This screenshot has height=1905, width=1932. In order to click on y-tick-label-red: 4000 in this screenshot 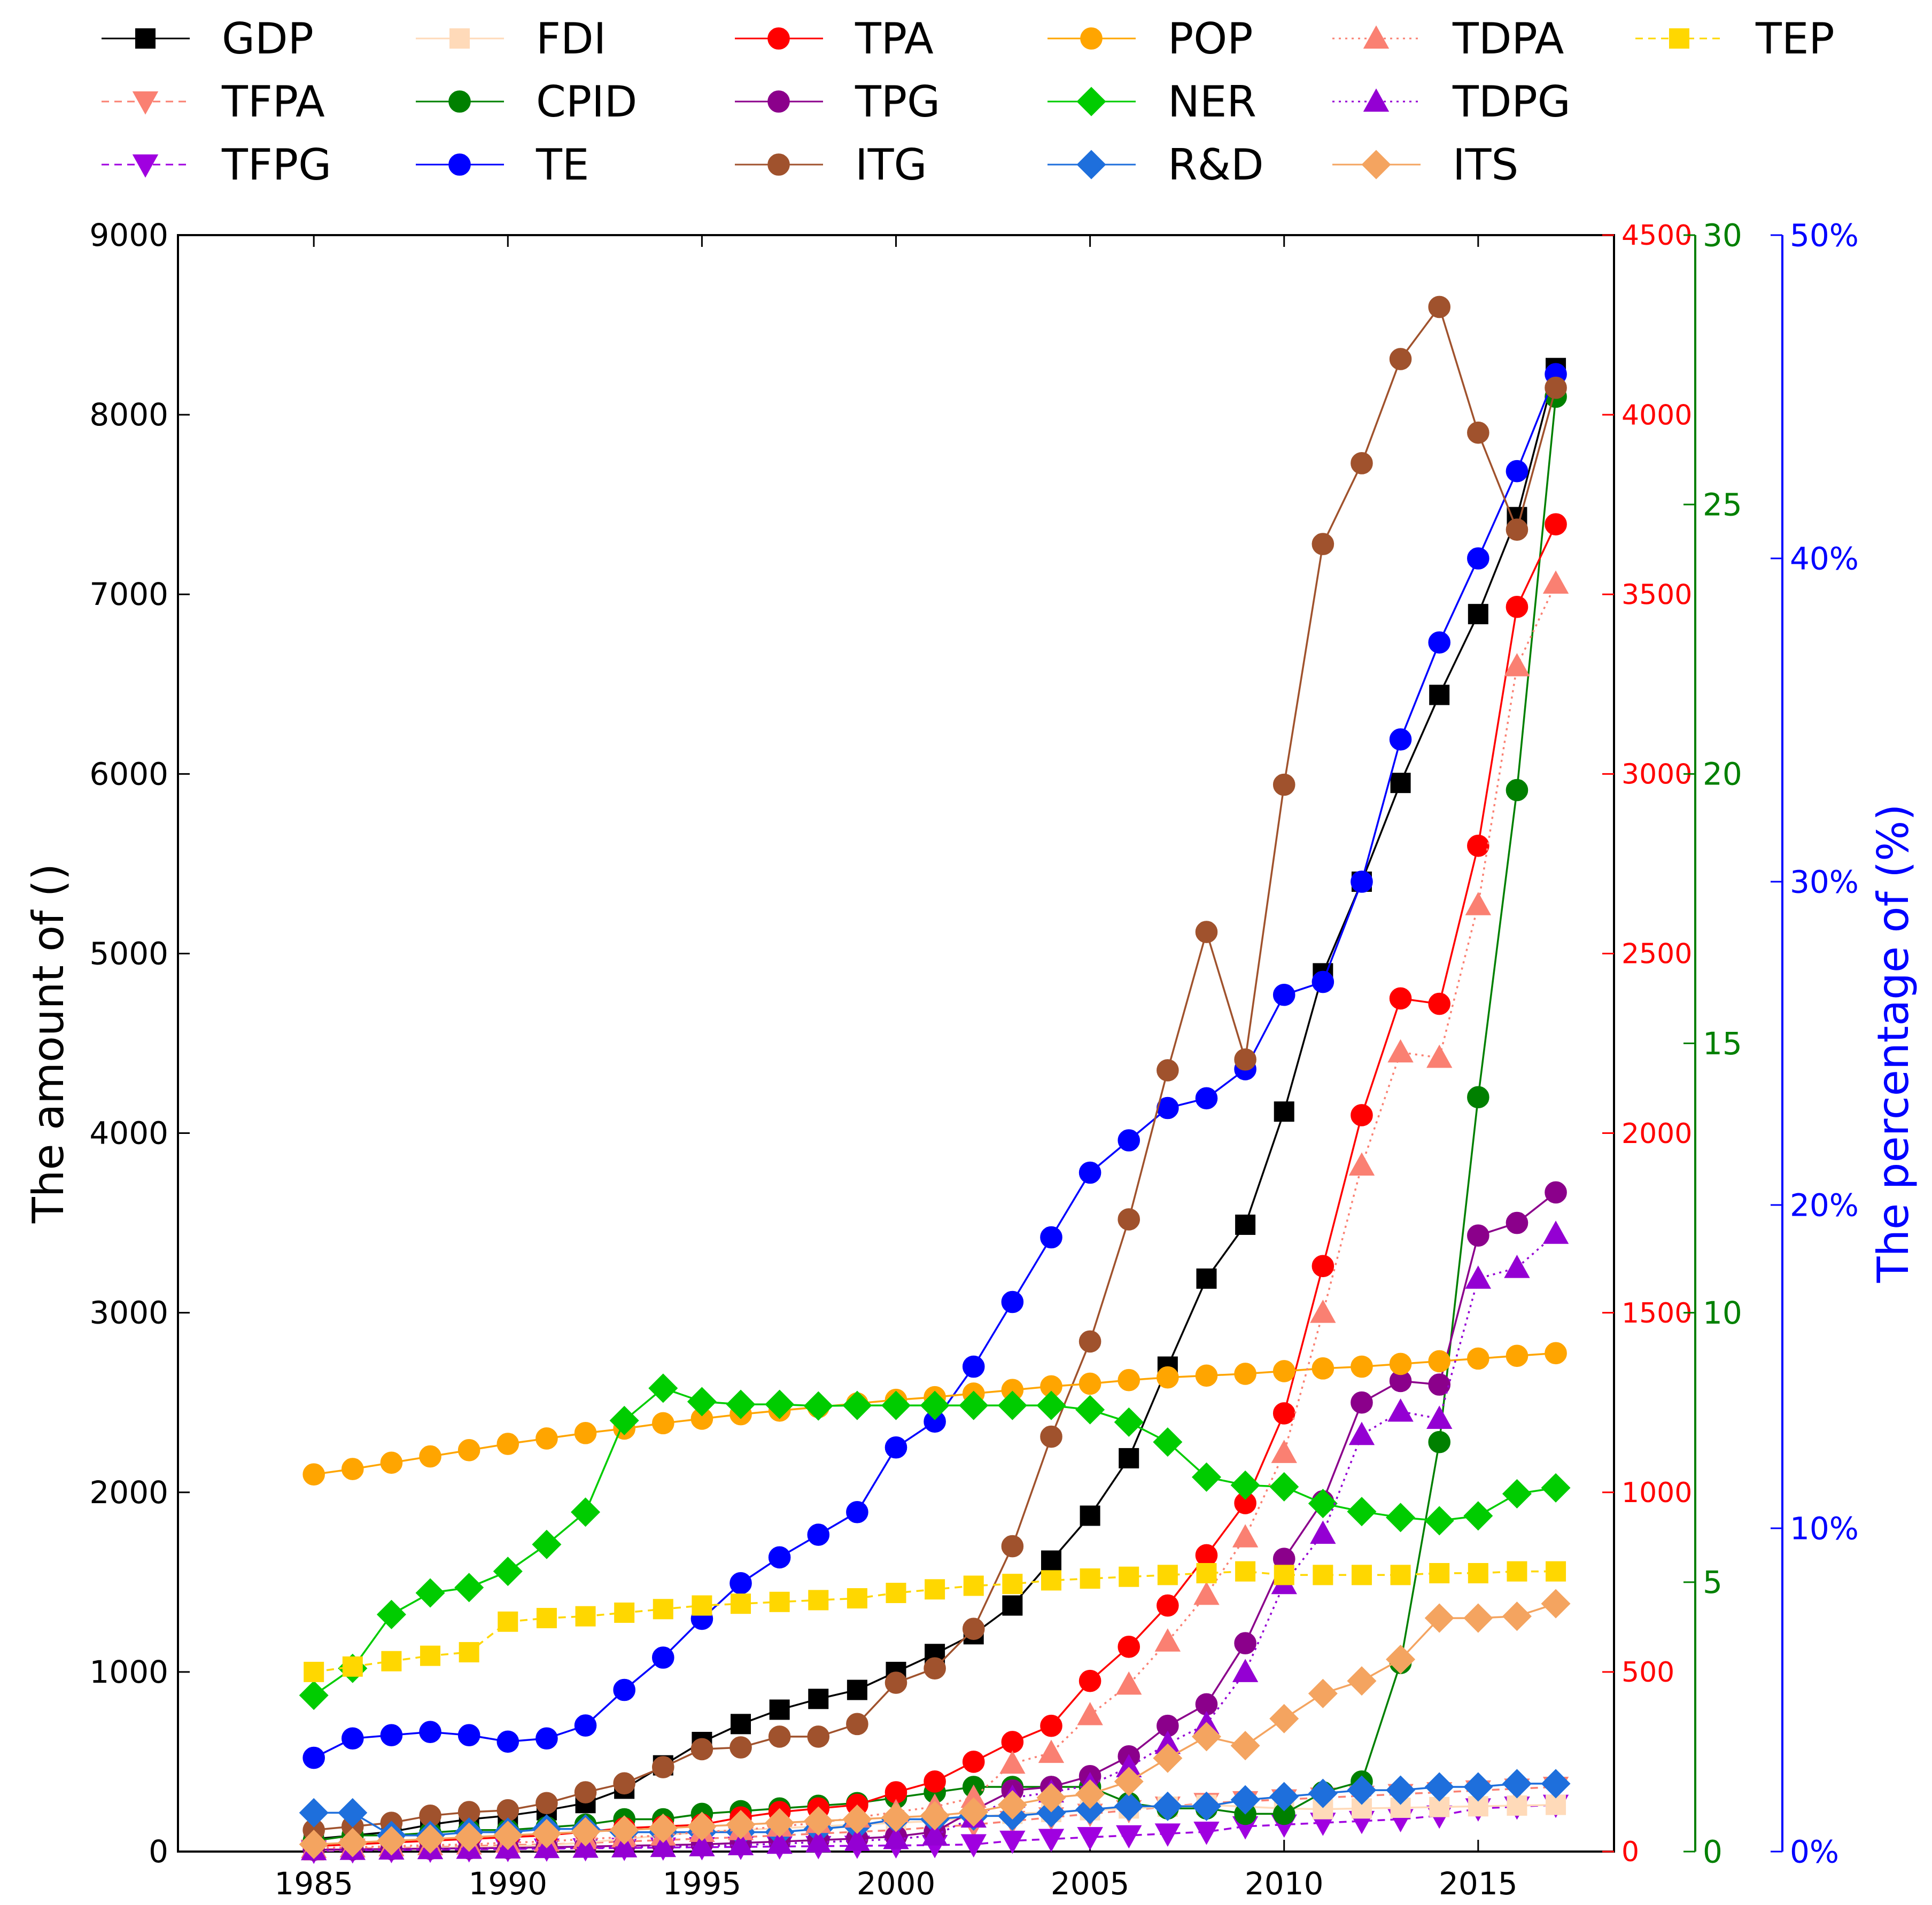, I will do `click(1656, 415)`.